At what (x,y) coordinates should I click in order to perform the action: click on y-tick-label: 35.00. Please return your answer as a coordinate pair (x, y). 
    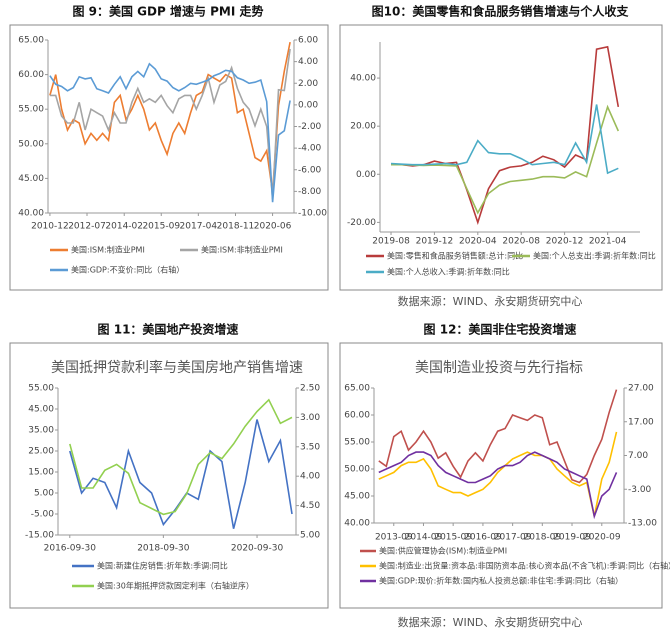
    Looking at the image, I should click on (41, 431).